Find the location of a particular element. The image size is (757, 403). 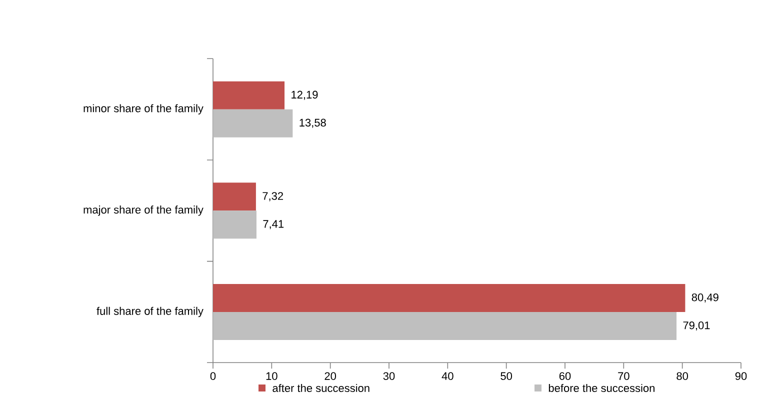

data-label: 7,41 is located at coordinates (273, 225).